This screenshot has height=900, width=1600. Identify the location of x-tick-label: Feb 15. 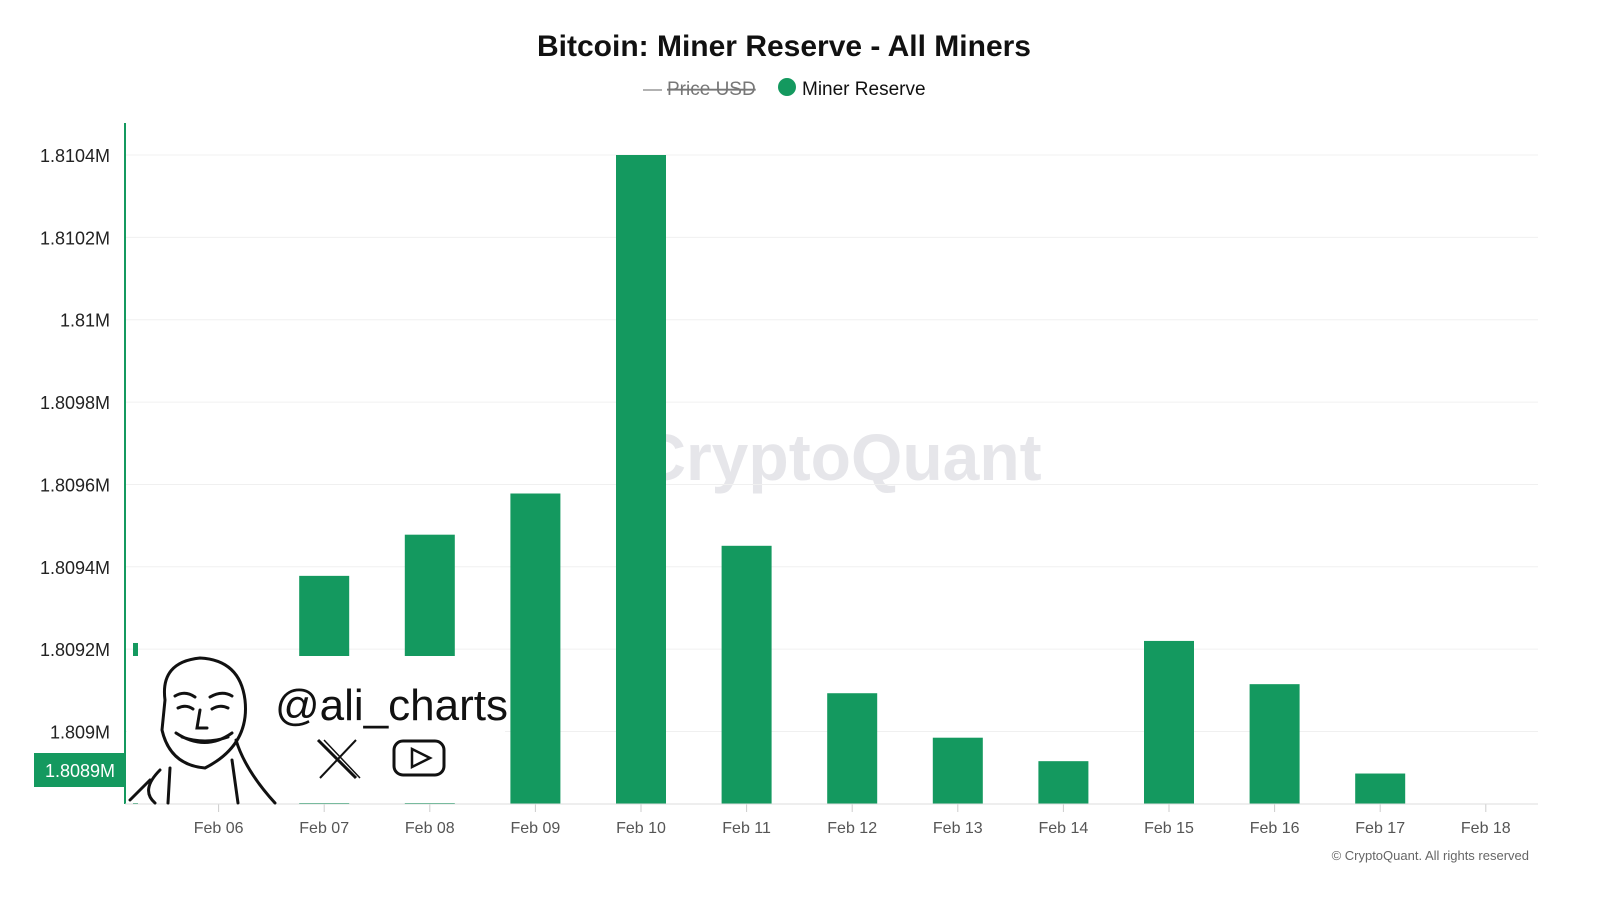
(1169, 828).